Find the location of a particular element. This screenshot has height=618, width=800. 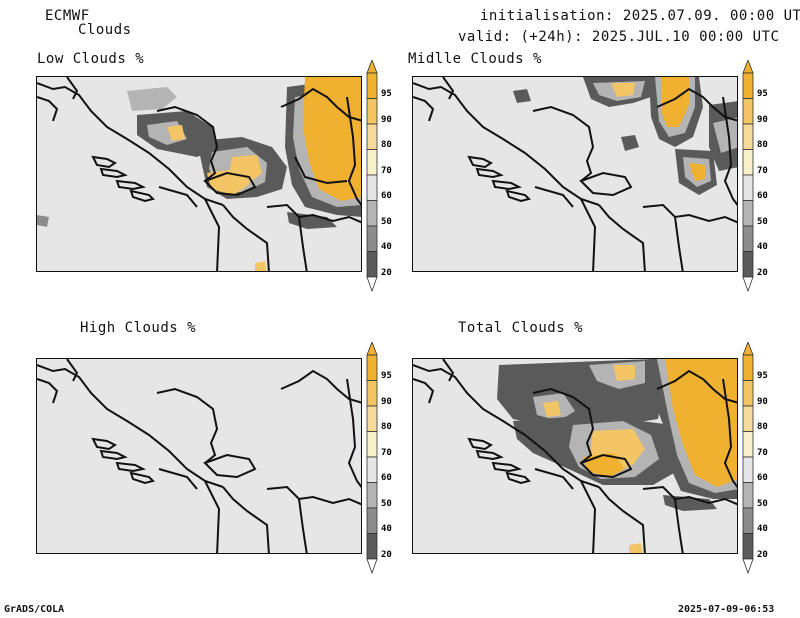

colorbar-middle: 95 90 80 70 60 50 40 20 is located at coordinates (761, 176).